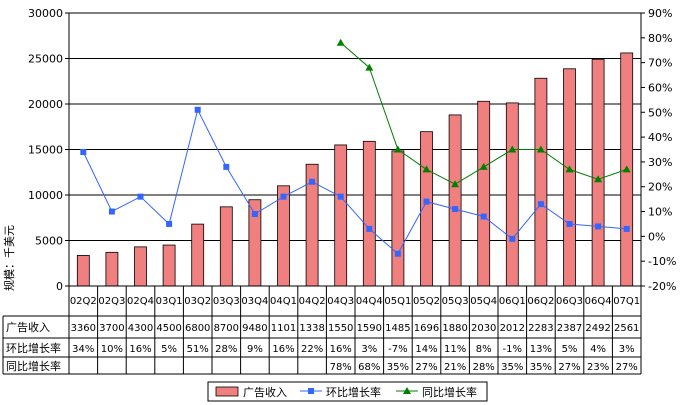 Image resolution: width=683 pixels, height=405 pixels. I want to click on table-cell: 23%, so click(598, 367).